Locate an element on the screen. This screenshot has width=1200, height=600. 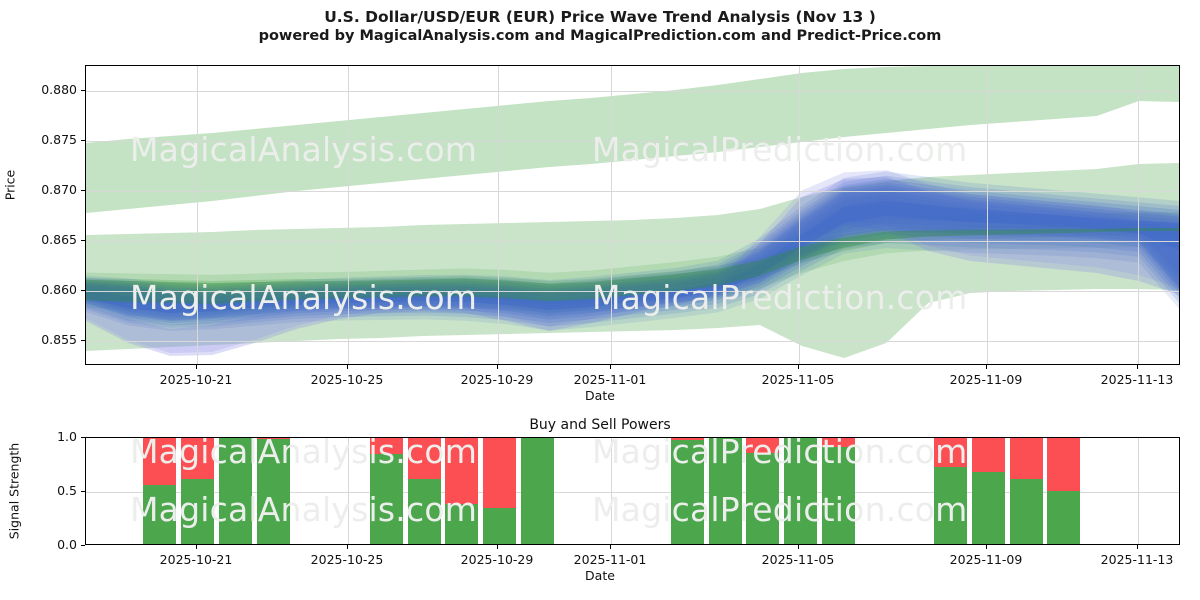
mid-green-band is located at coordinates (632, 265).